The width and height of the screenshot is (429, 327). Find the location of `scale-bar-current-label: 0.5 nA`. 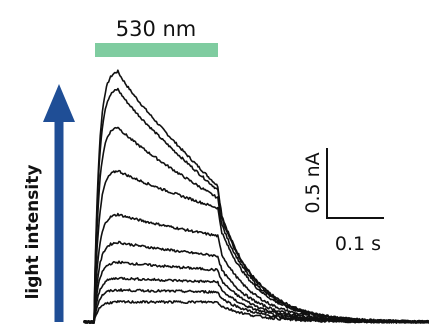

scale-bar-current-label: 0.5 nA is located at coordinates (313, 182).